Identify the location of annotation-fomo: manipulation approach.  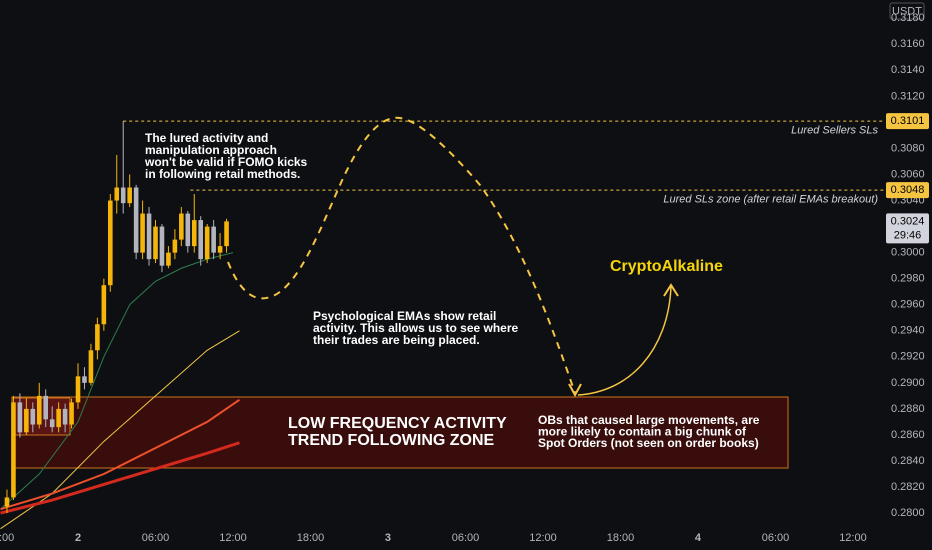
(211, 150).